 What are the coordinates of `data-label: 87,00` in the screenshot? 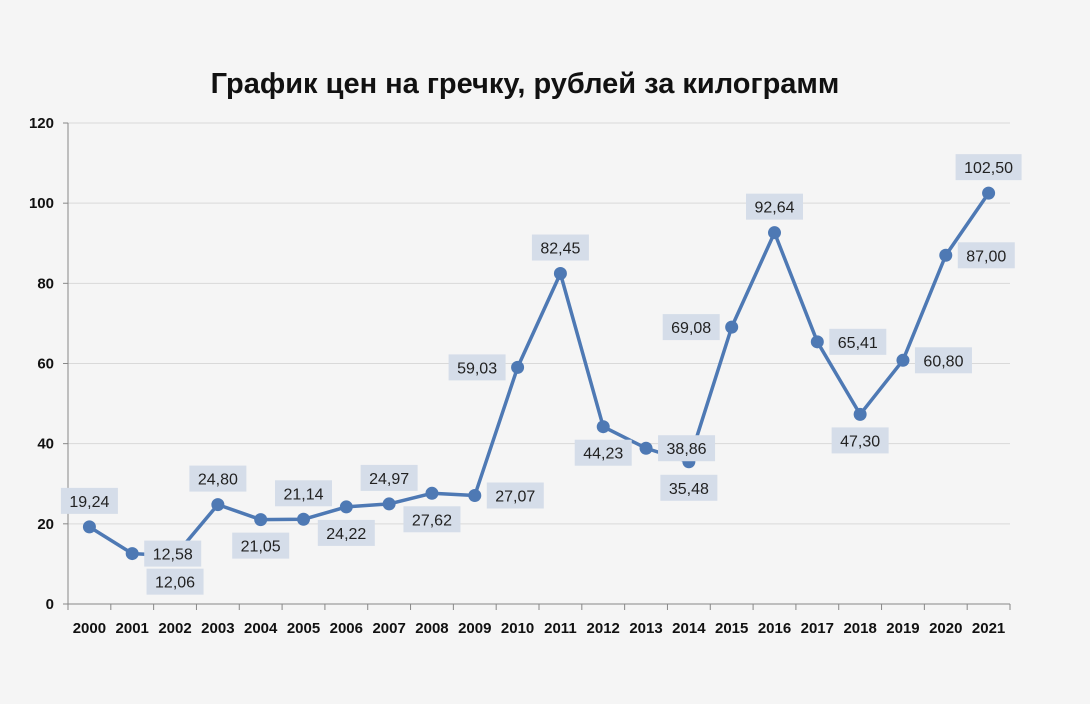 It's located at (986, 256).